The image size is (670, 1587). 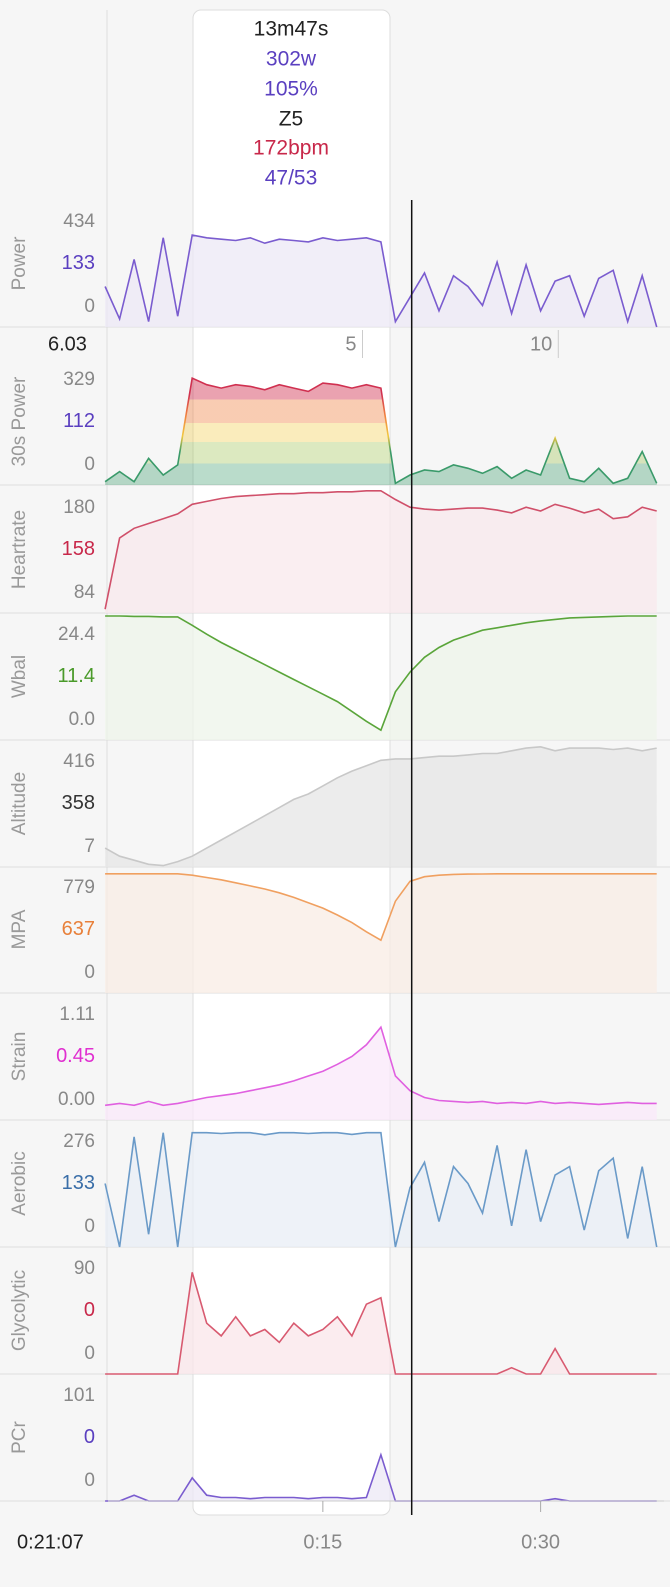 What do you see at coordinates (19, 803) in the screenshot?
I see `panel-name: Altitude` at bounding box center [19, 803].